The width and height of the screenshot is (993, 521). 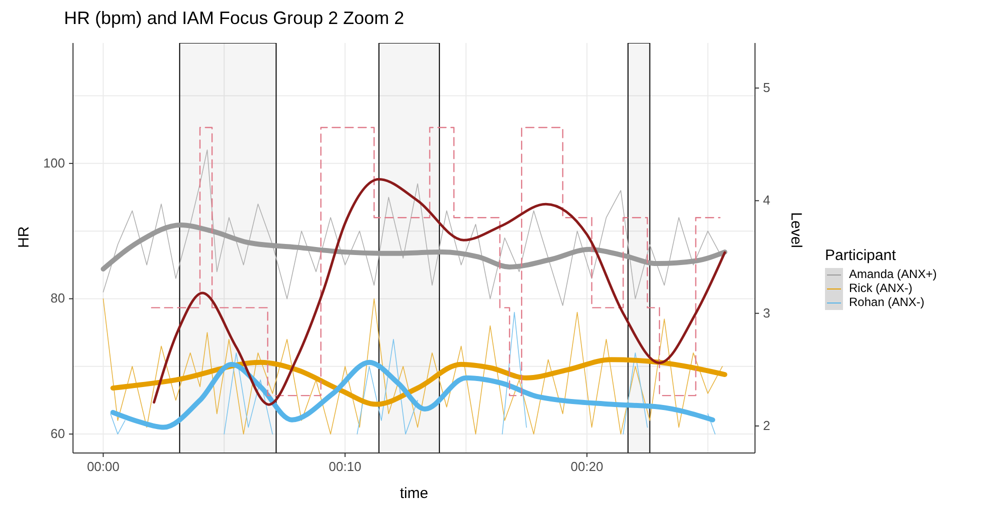 I want to click on x-tick-label: 00:10, so click(x=345, y=466).